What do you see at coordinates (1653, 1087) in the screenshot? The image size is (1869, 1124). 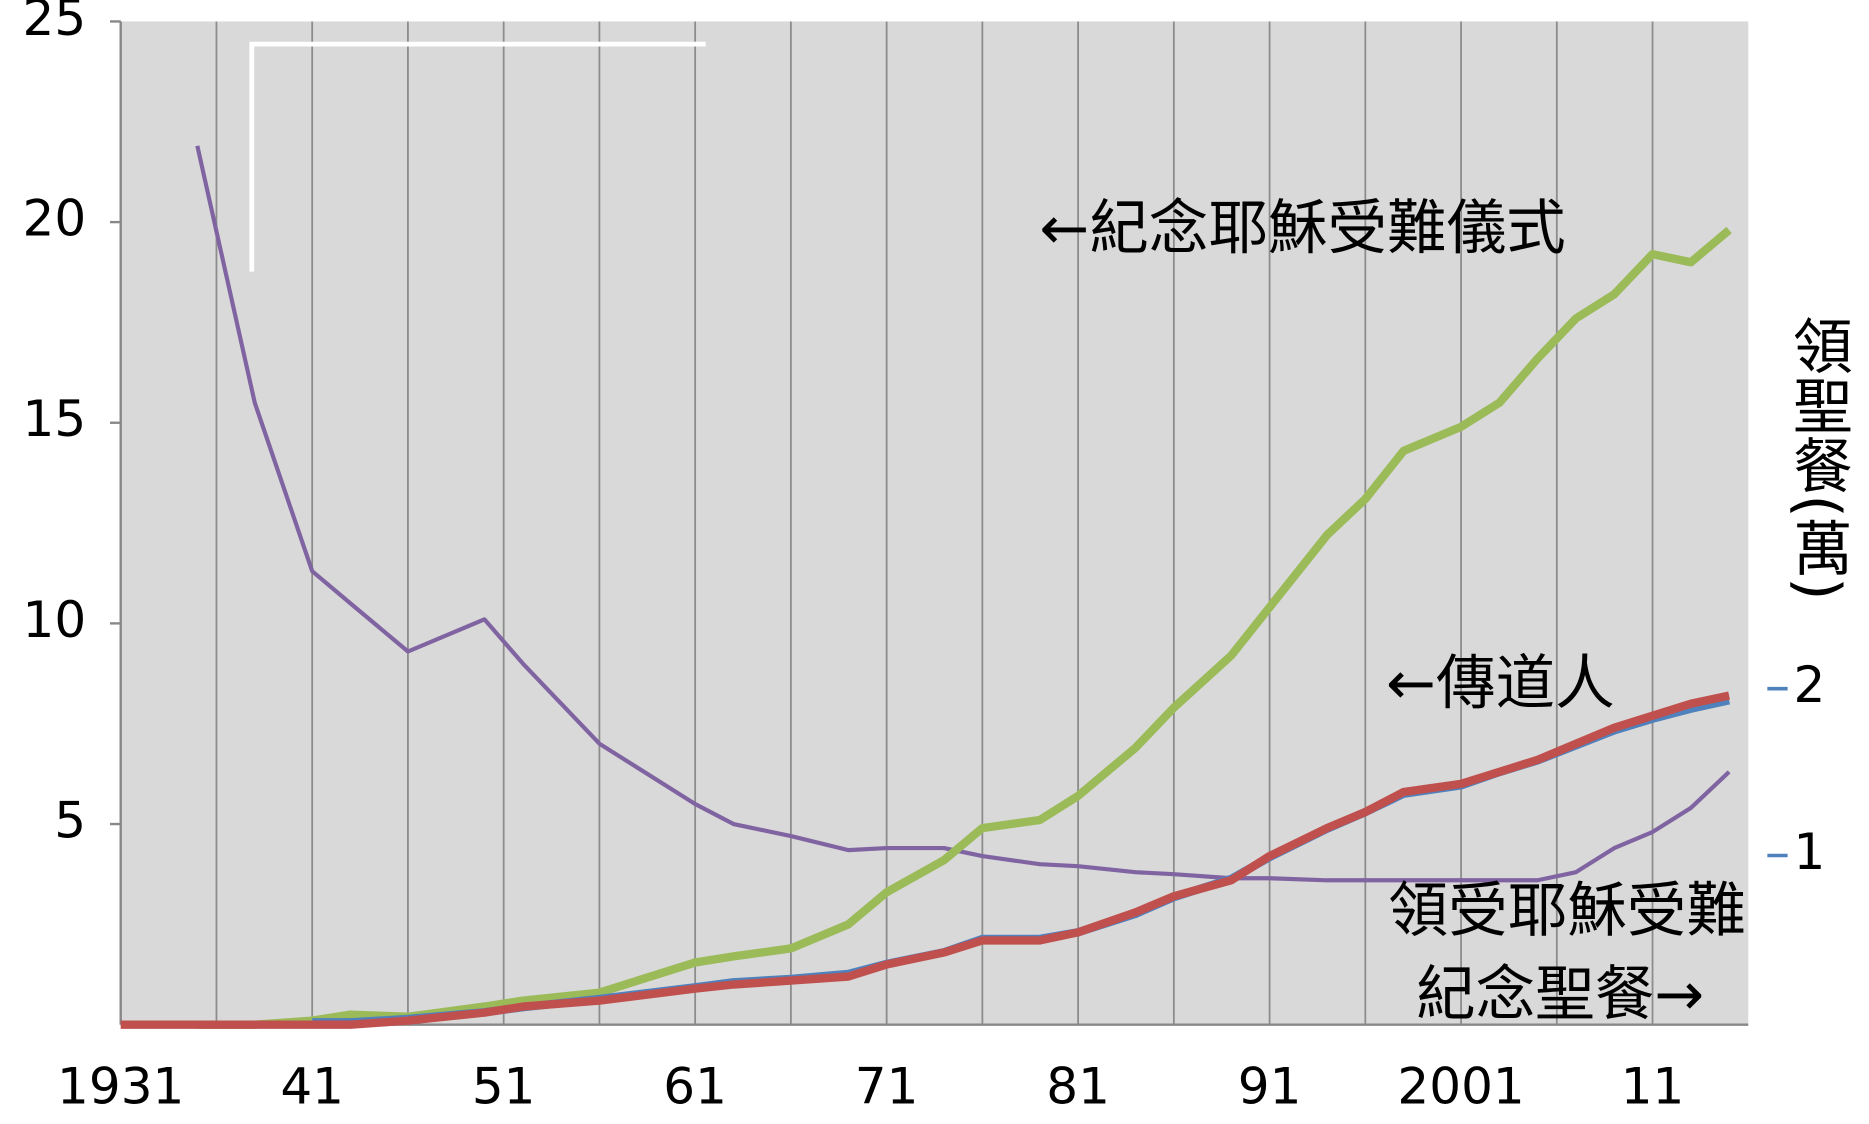 I see `x-tick-label: 11` at bounding box center [1653, 1087].